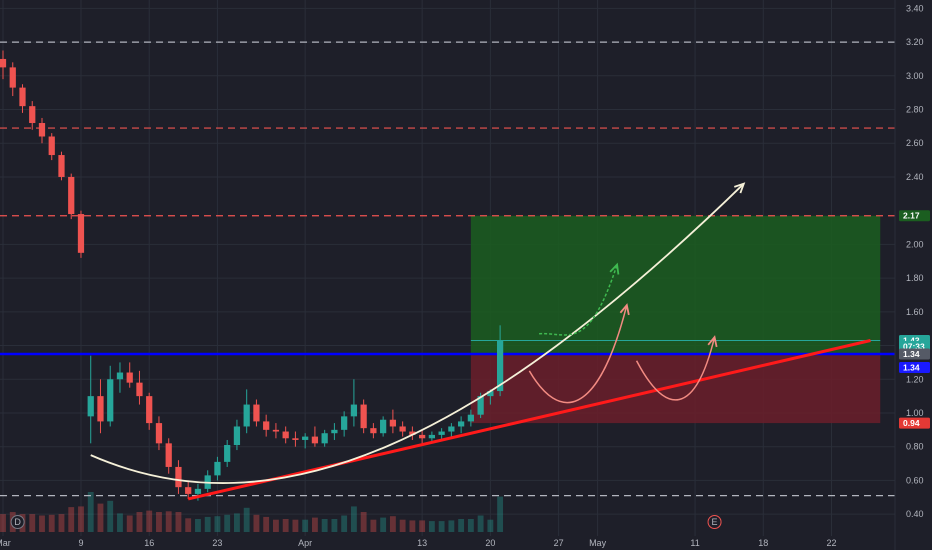 The width and height of the screenshot is (932, 550). I want to click on time-tick-label: 20, so click(490, 543).